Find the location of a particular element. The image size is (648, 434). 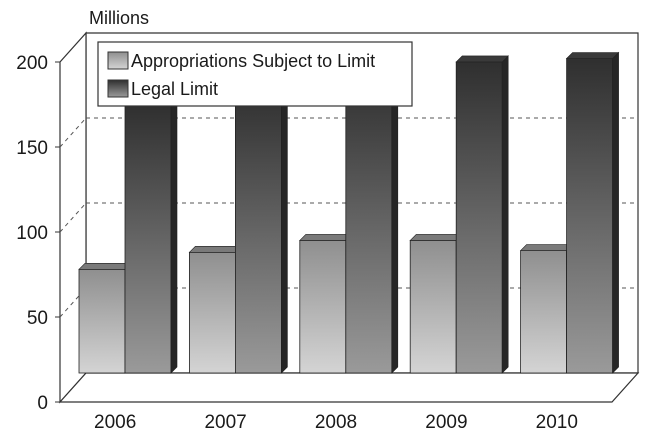

x-axis-ticks: 2006 2007 2008 2009 2010 is located at coordinates (336, 422).